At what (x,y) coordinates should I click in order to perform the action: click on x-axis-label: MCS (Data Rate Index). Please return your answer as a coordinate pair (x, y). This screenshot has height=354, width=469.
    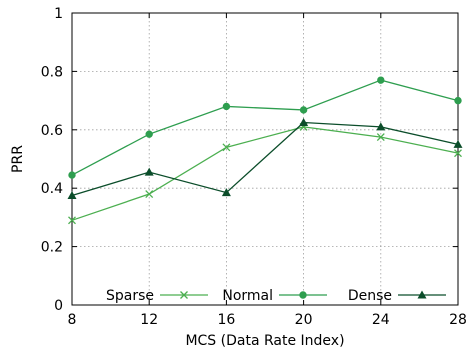
    Looking at the image, I should click on (264, 341).